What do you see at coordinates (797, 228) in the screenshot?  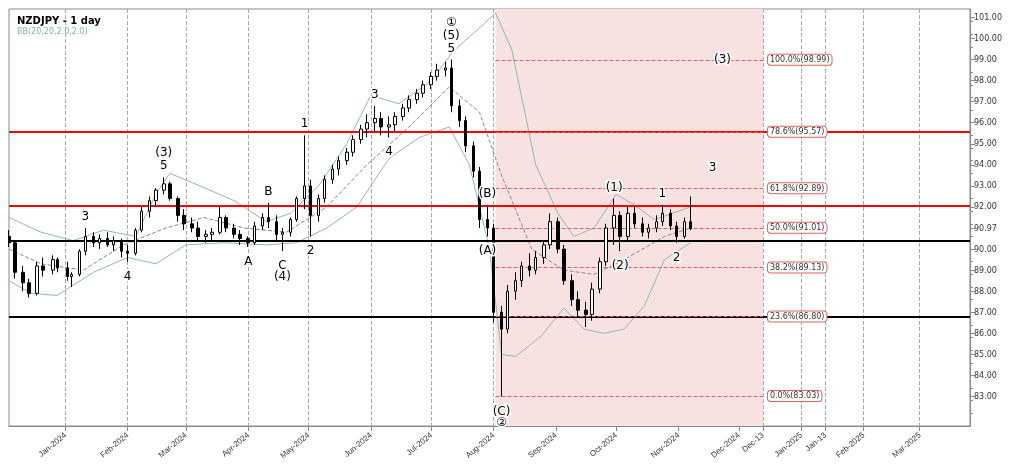 I see `ref-line-label: 50.0%(91.01)` at bounding box center [797, 228].